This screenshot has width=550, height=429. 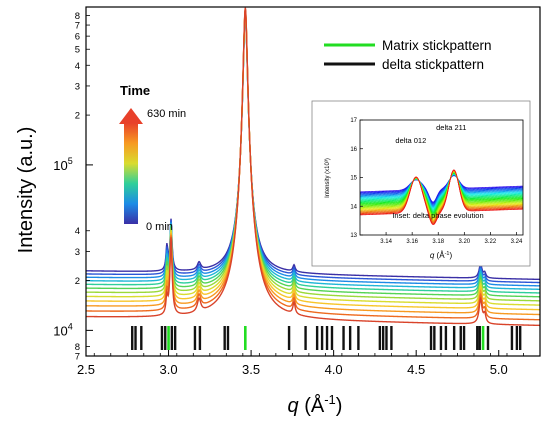 I want to click on y-minor-tick-label: 5, so click(x=77, y=50).